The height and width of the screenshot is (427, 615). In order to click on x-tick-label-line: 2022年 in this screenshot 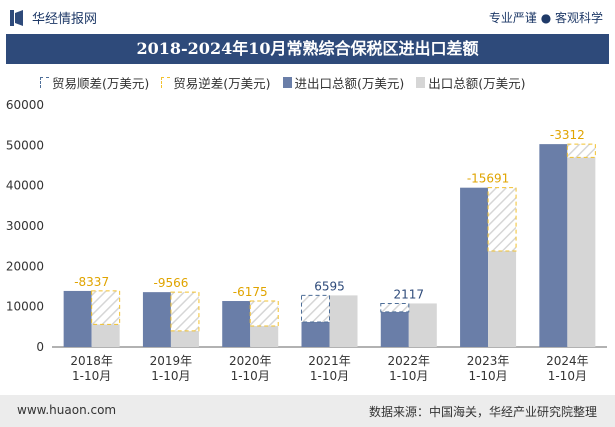, I will do `click(409, 361)`.